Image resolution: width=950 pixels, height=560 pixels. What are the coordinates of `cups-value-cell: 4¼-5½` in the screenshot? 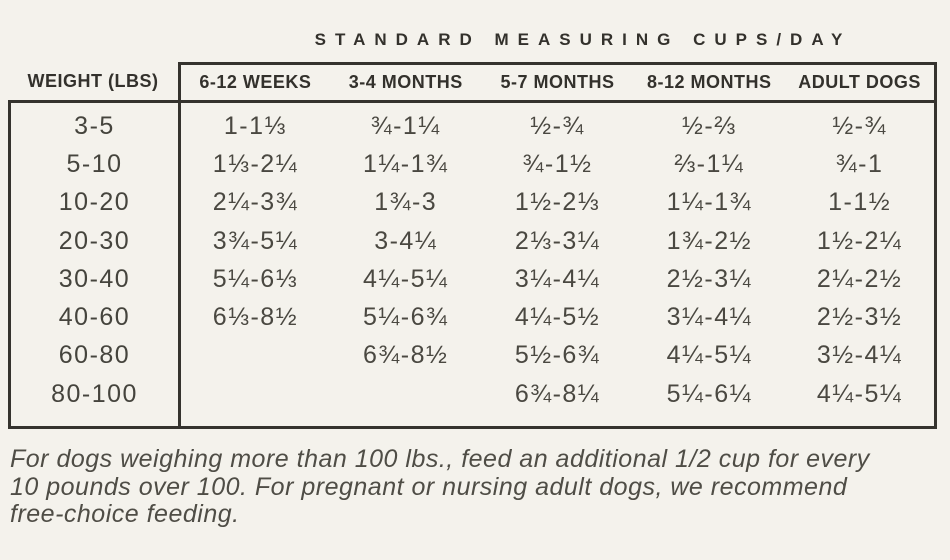 It's located at (557, 317).